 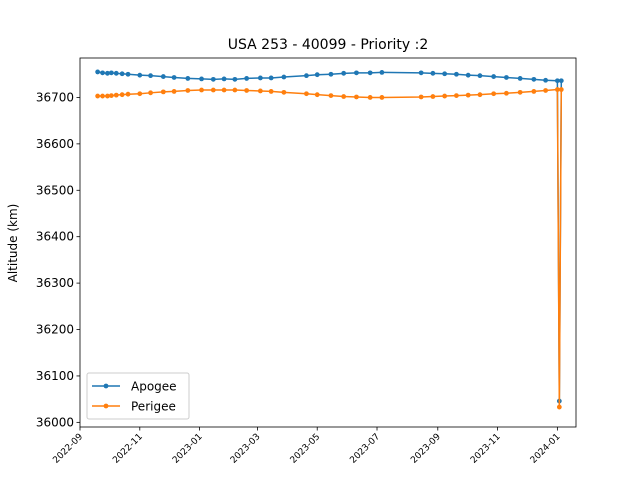 What do you see at coordinates (106, 406) in the screenshot?
I see `legend-marker-perigee` at bounding box center [106, 406].